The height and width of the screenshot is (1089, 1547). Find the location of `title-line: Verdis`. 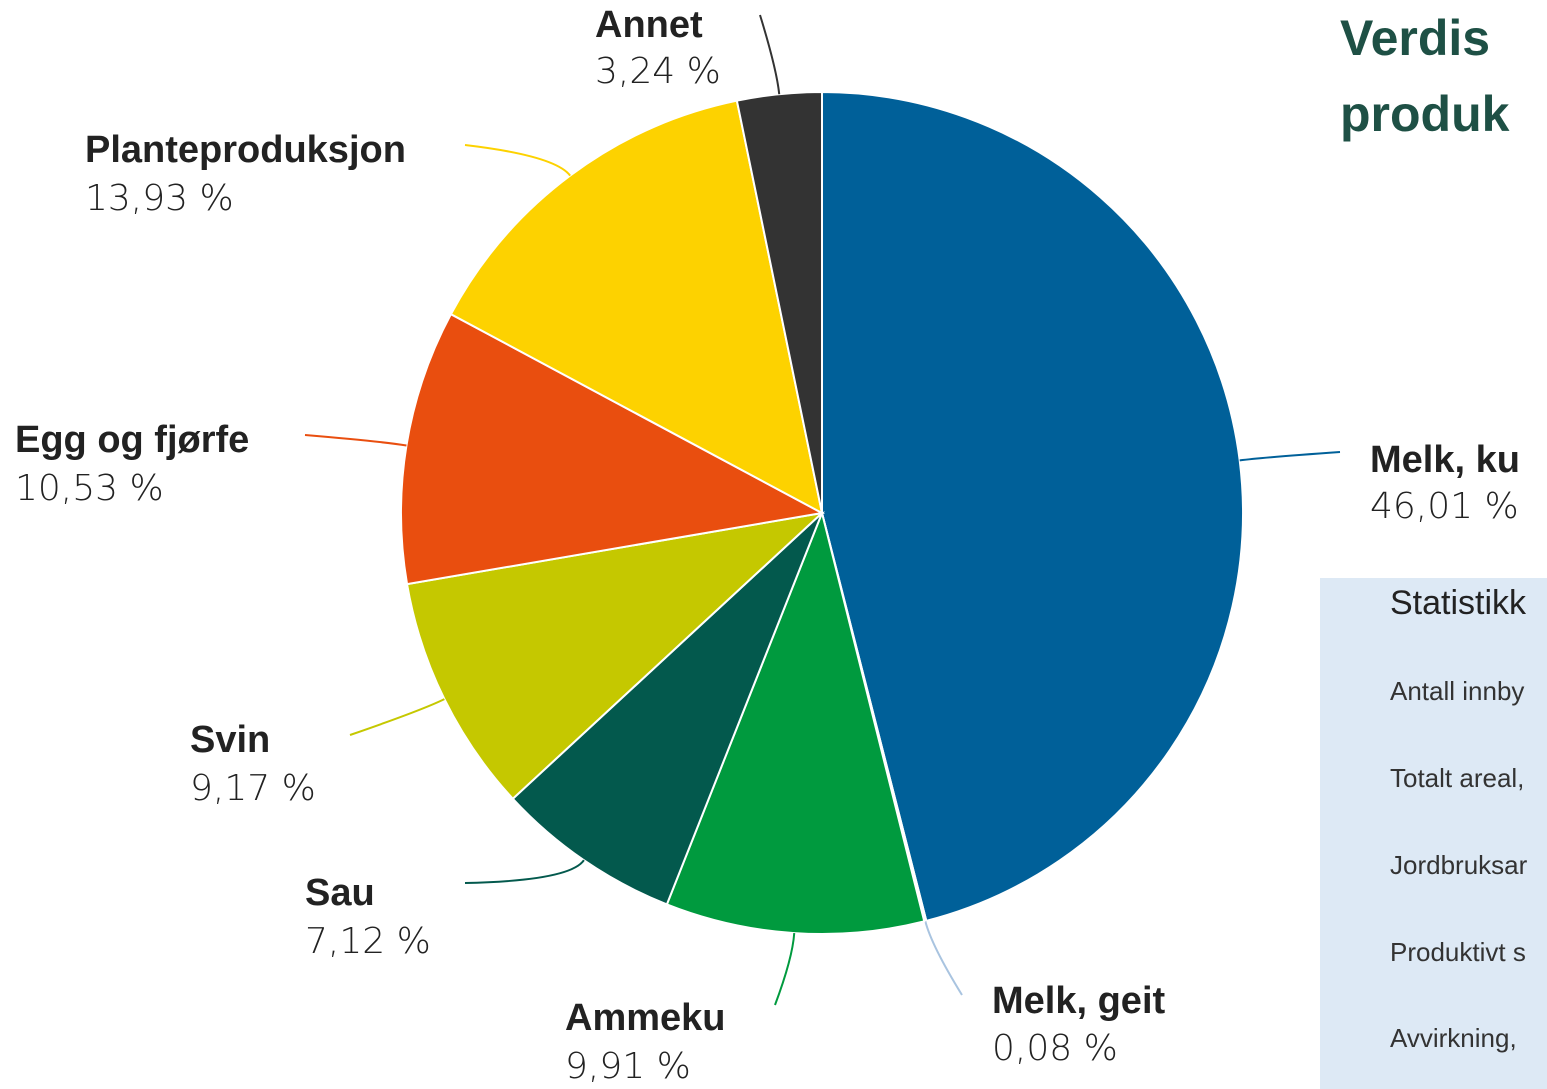

title-line: Verdis is located at coordinates (1415, 38).